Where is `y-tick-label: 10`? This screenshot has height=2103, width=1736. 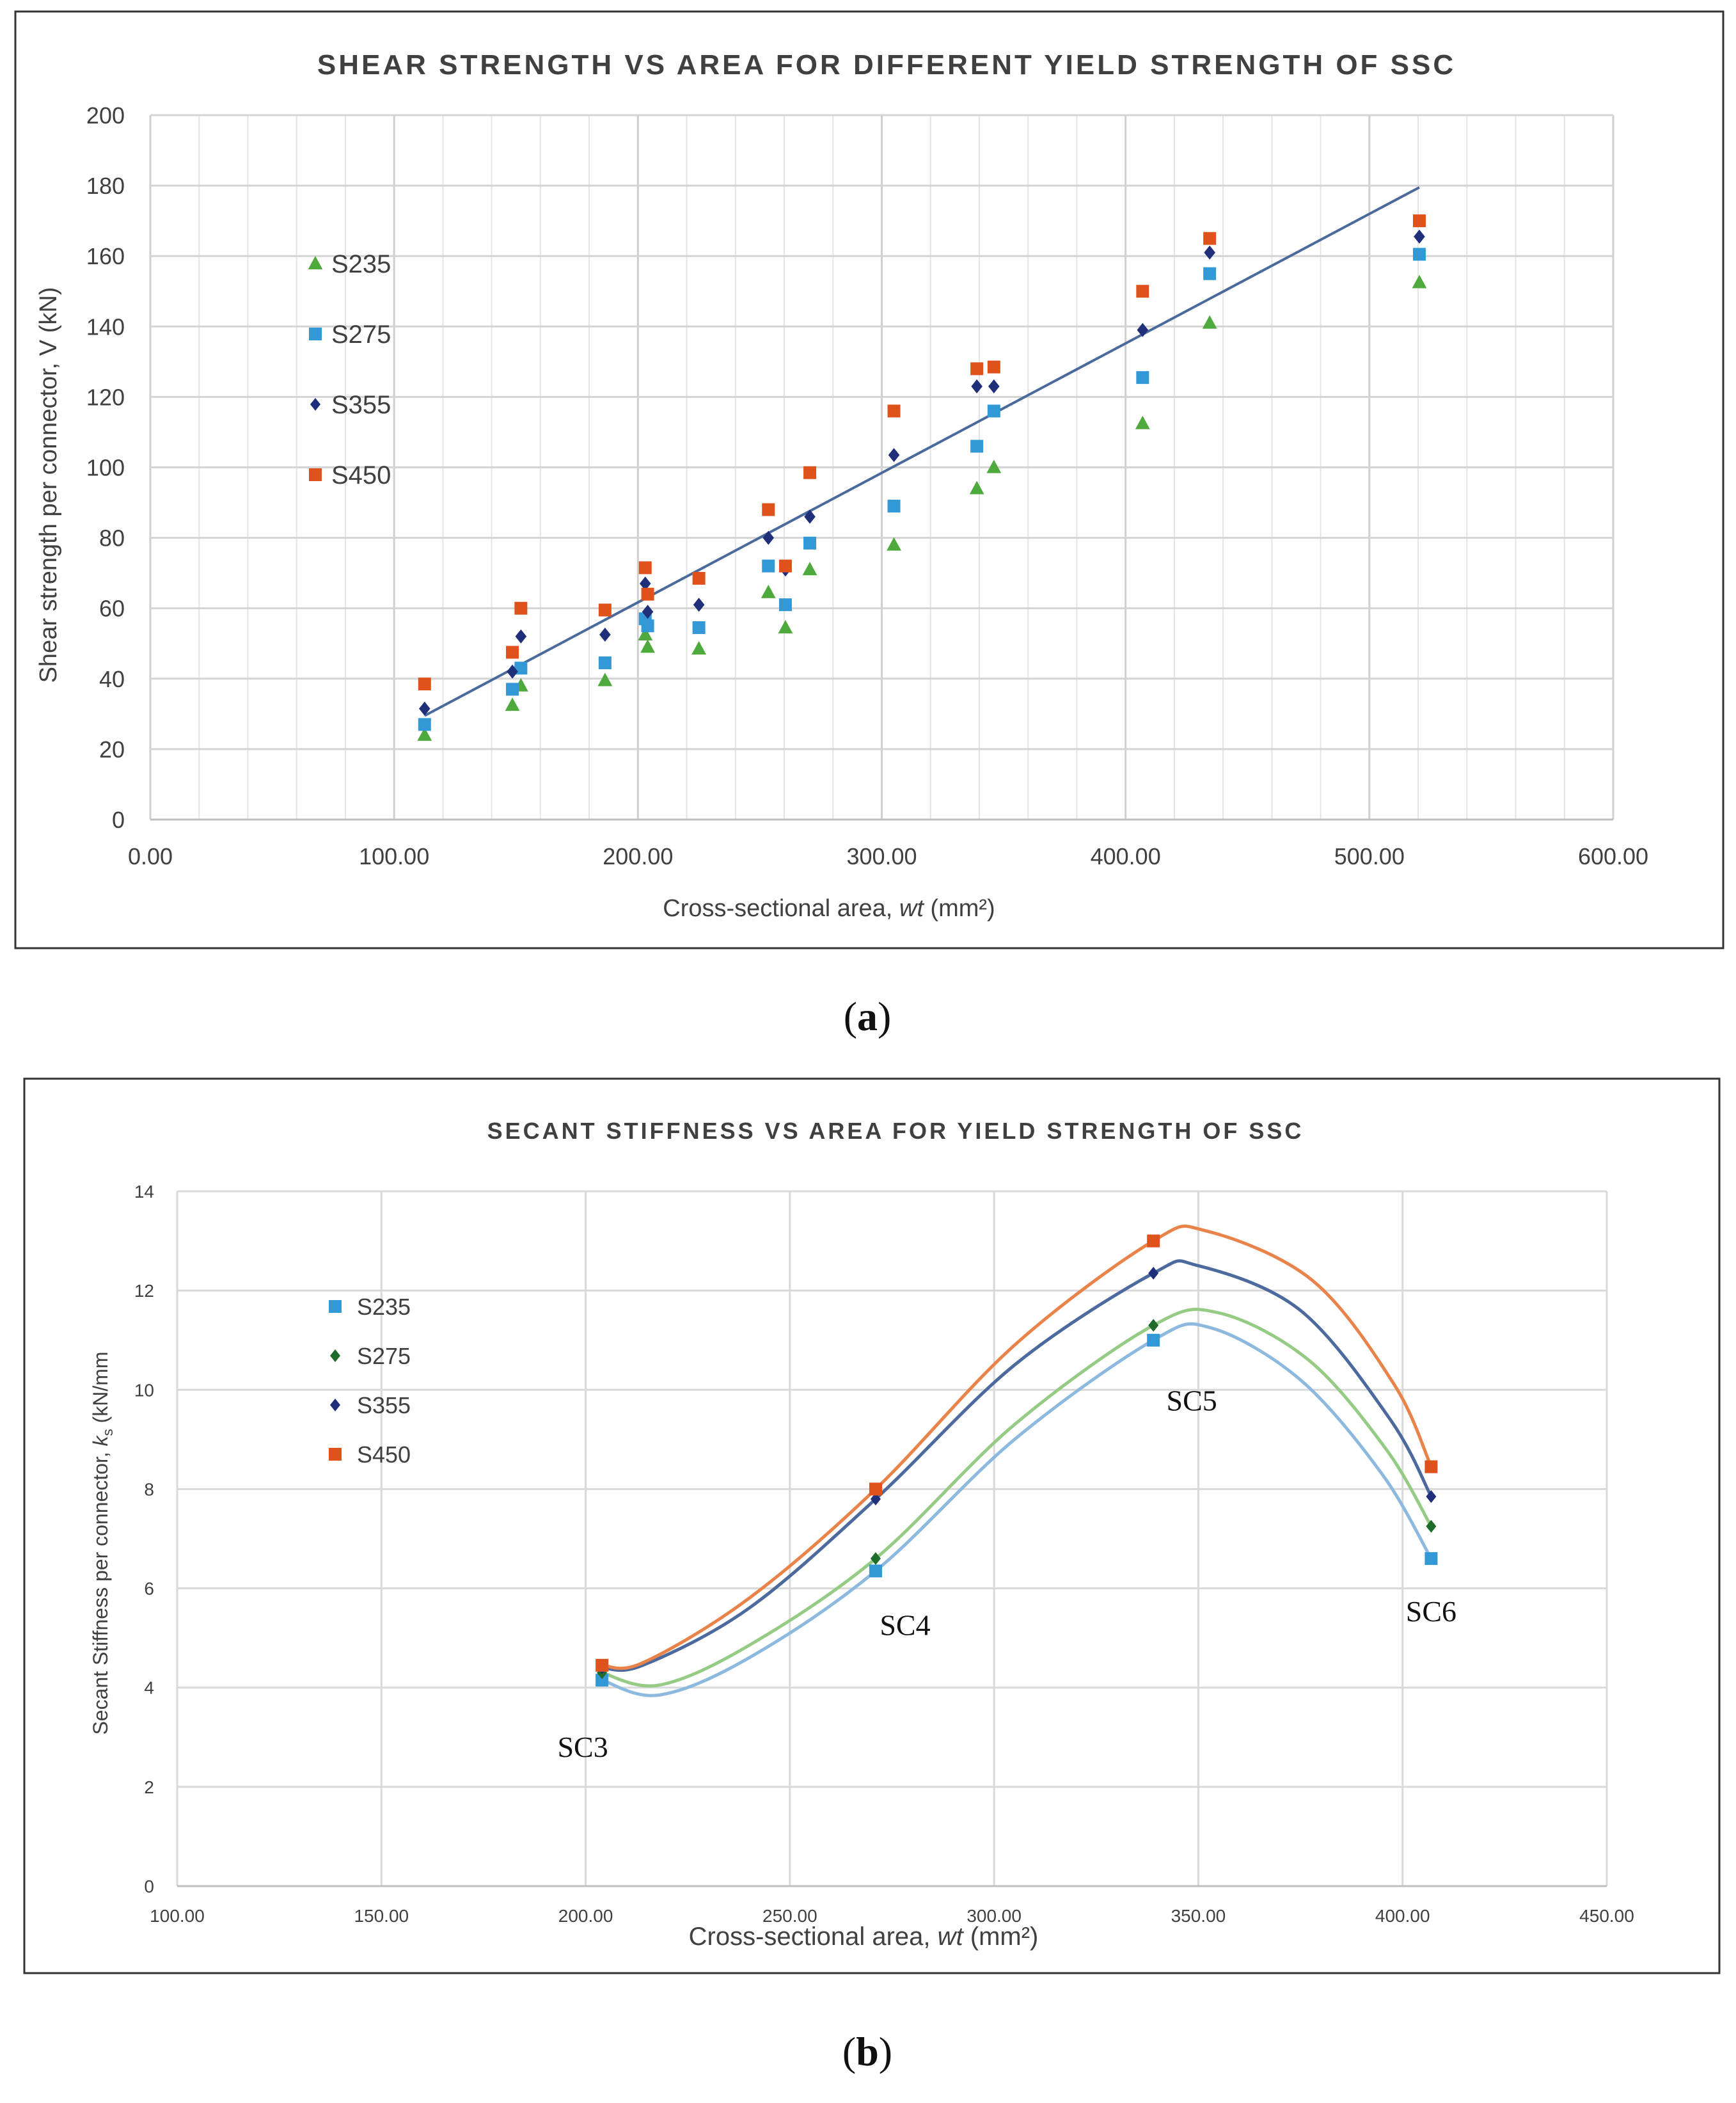
y-tick-label: 10 is located at coordinates (144, 1390).